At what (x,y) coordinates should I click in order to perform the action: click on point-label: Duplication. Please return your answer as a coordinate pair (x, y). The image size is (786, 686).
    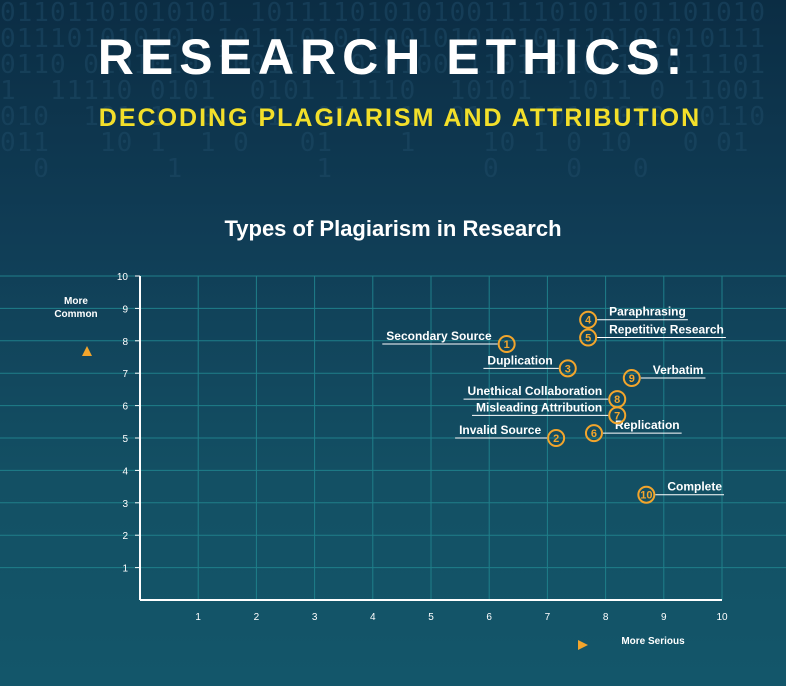
    Looking at the image, I should click on (519, 360).